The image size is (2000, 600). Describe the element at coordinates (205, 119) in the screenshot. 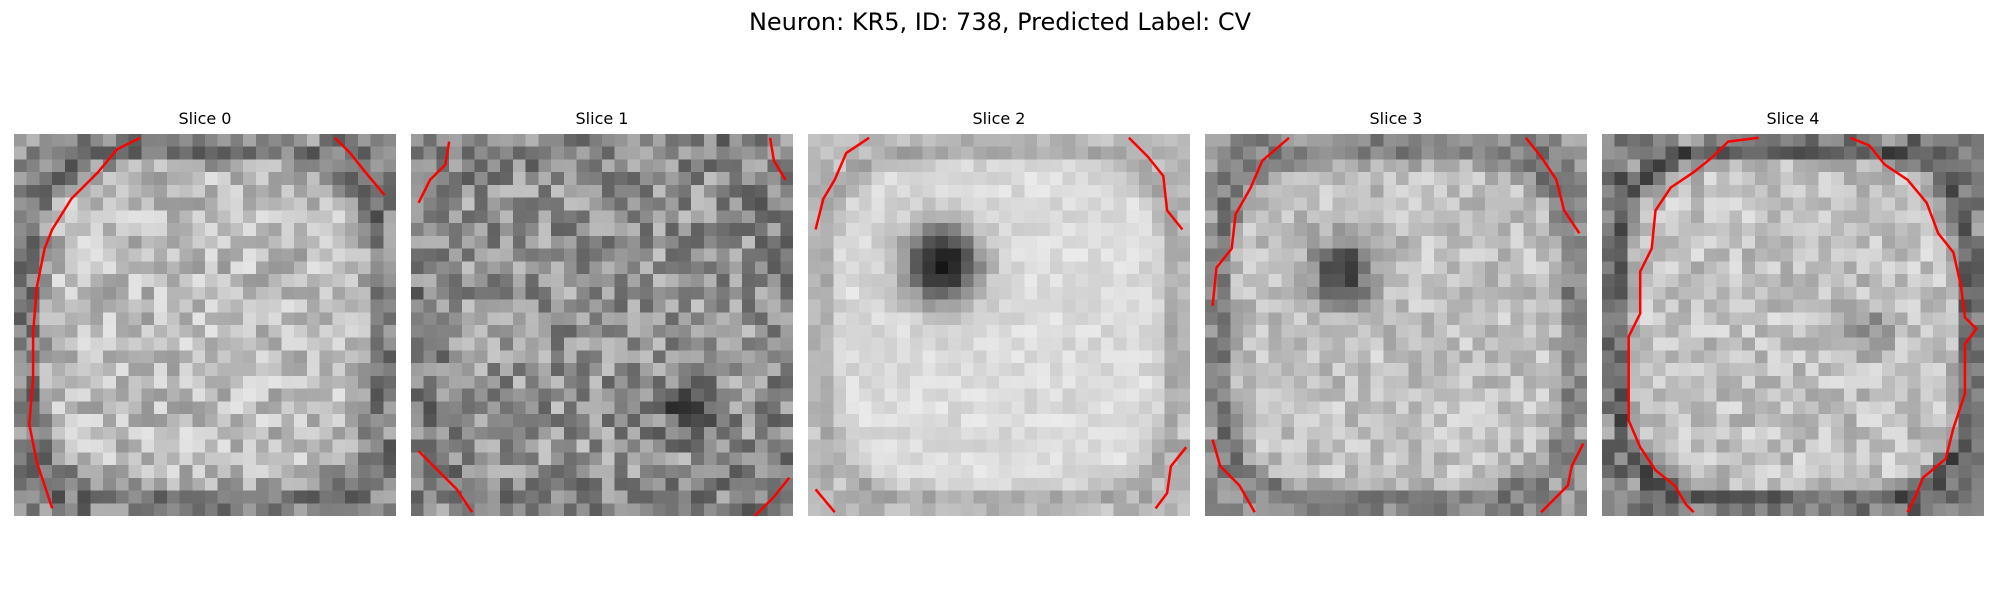

I see `slice-title: Slice 0` at that location.